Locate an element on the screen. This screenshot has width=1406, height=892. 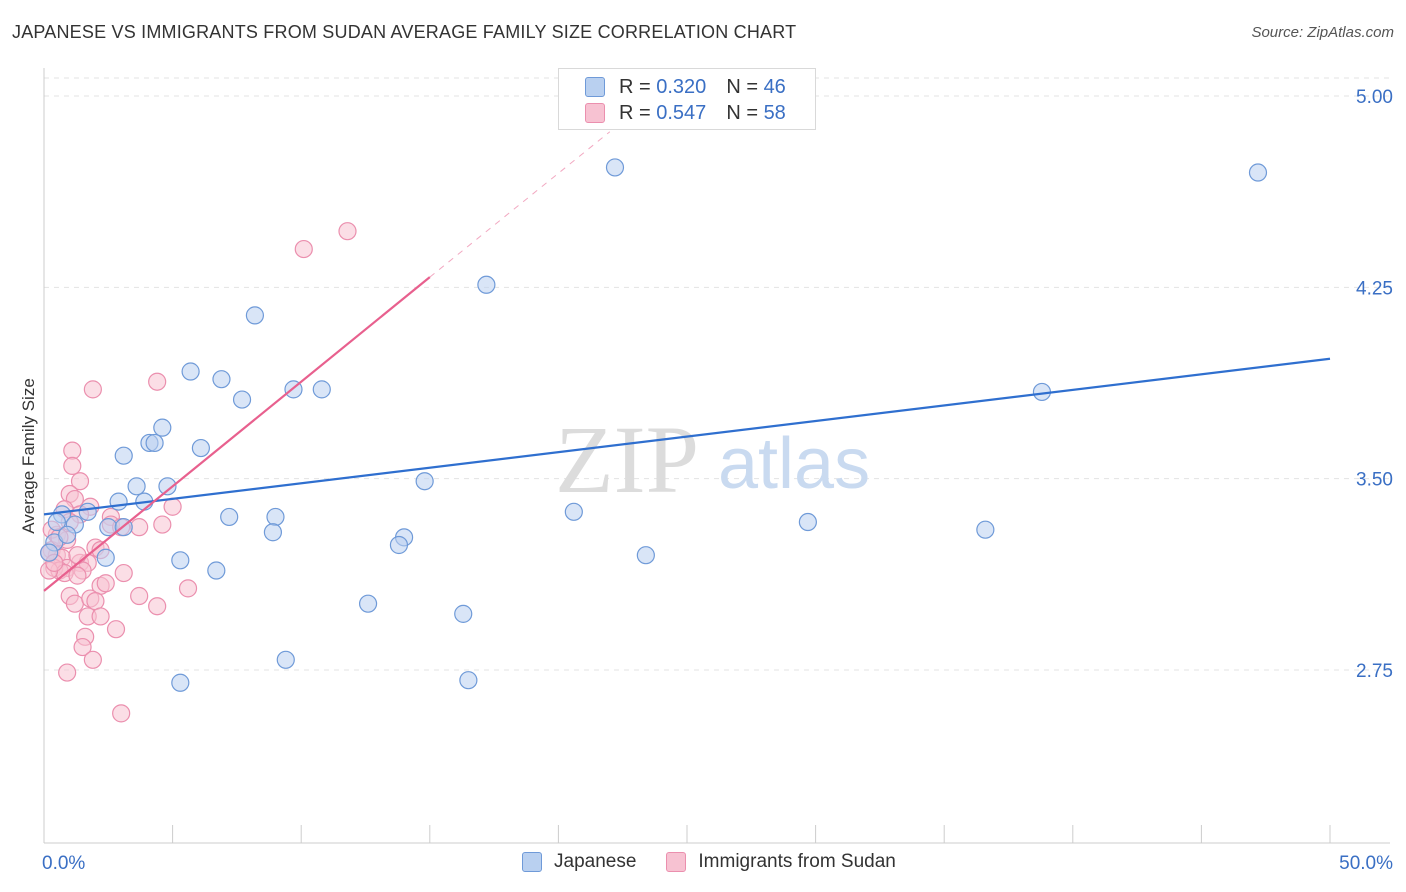
bottom-legend-item-sudan: Immigrants from Sudan is located at coordinates (781, 862).